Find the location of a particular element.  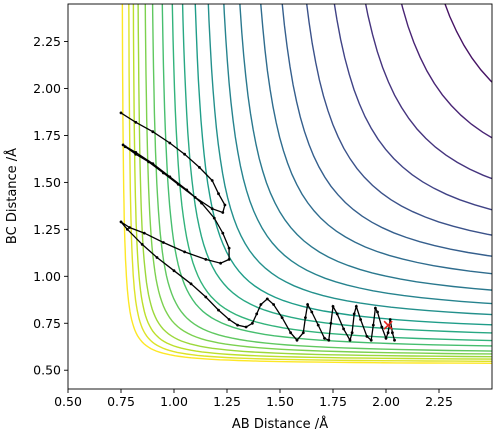

y-tick-label: 2.25 is located at coordinates (47, 41).